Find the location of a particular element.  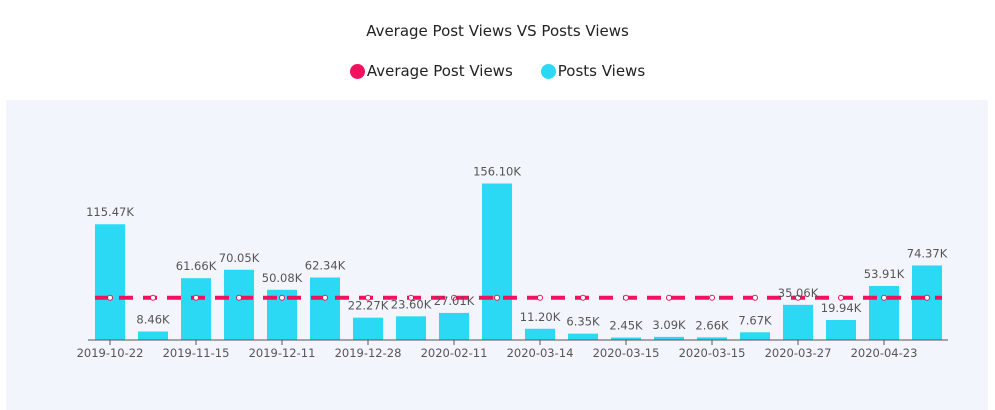

bar-value-label-14: 2.66K is located at coordinates (712, 325).